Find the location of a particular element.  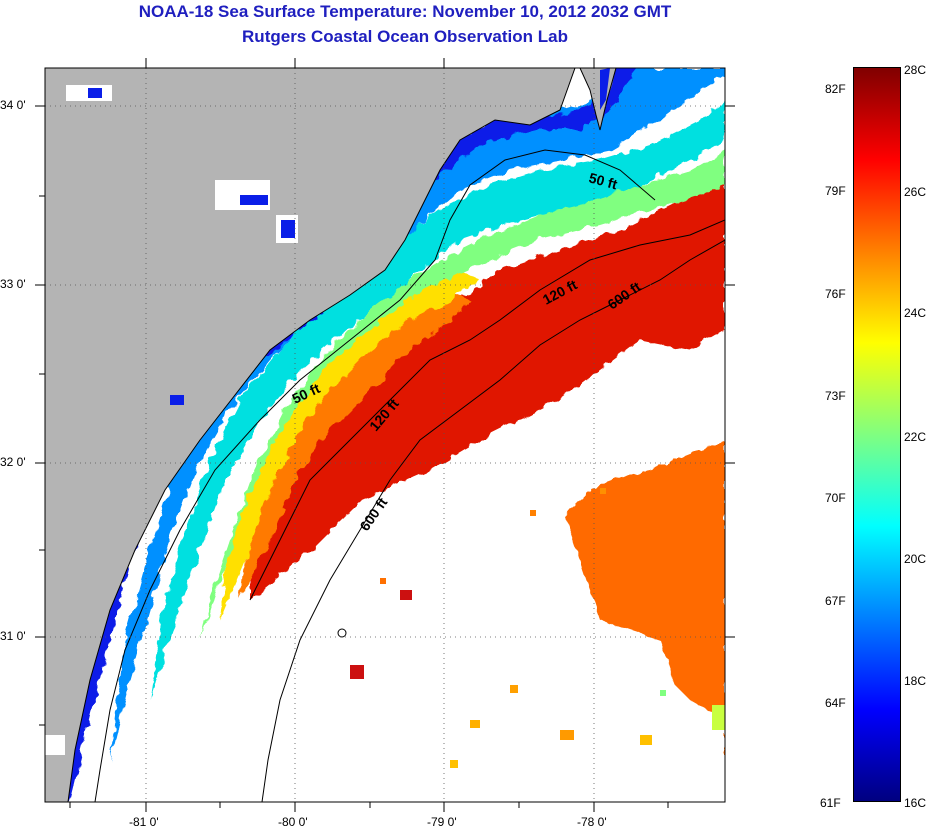

colorbar-c-16: 16C is located at coordinates (915, 803).